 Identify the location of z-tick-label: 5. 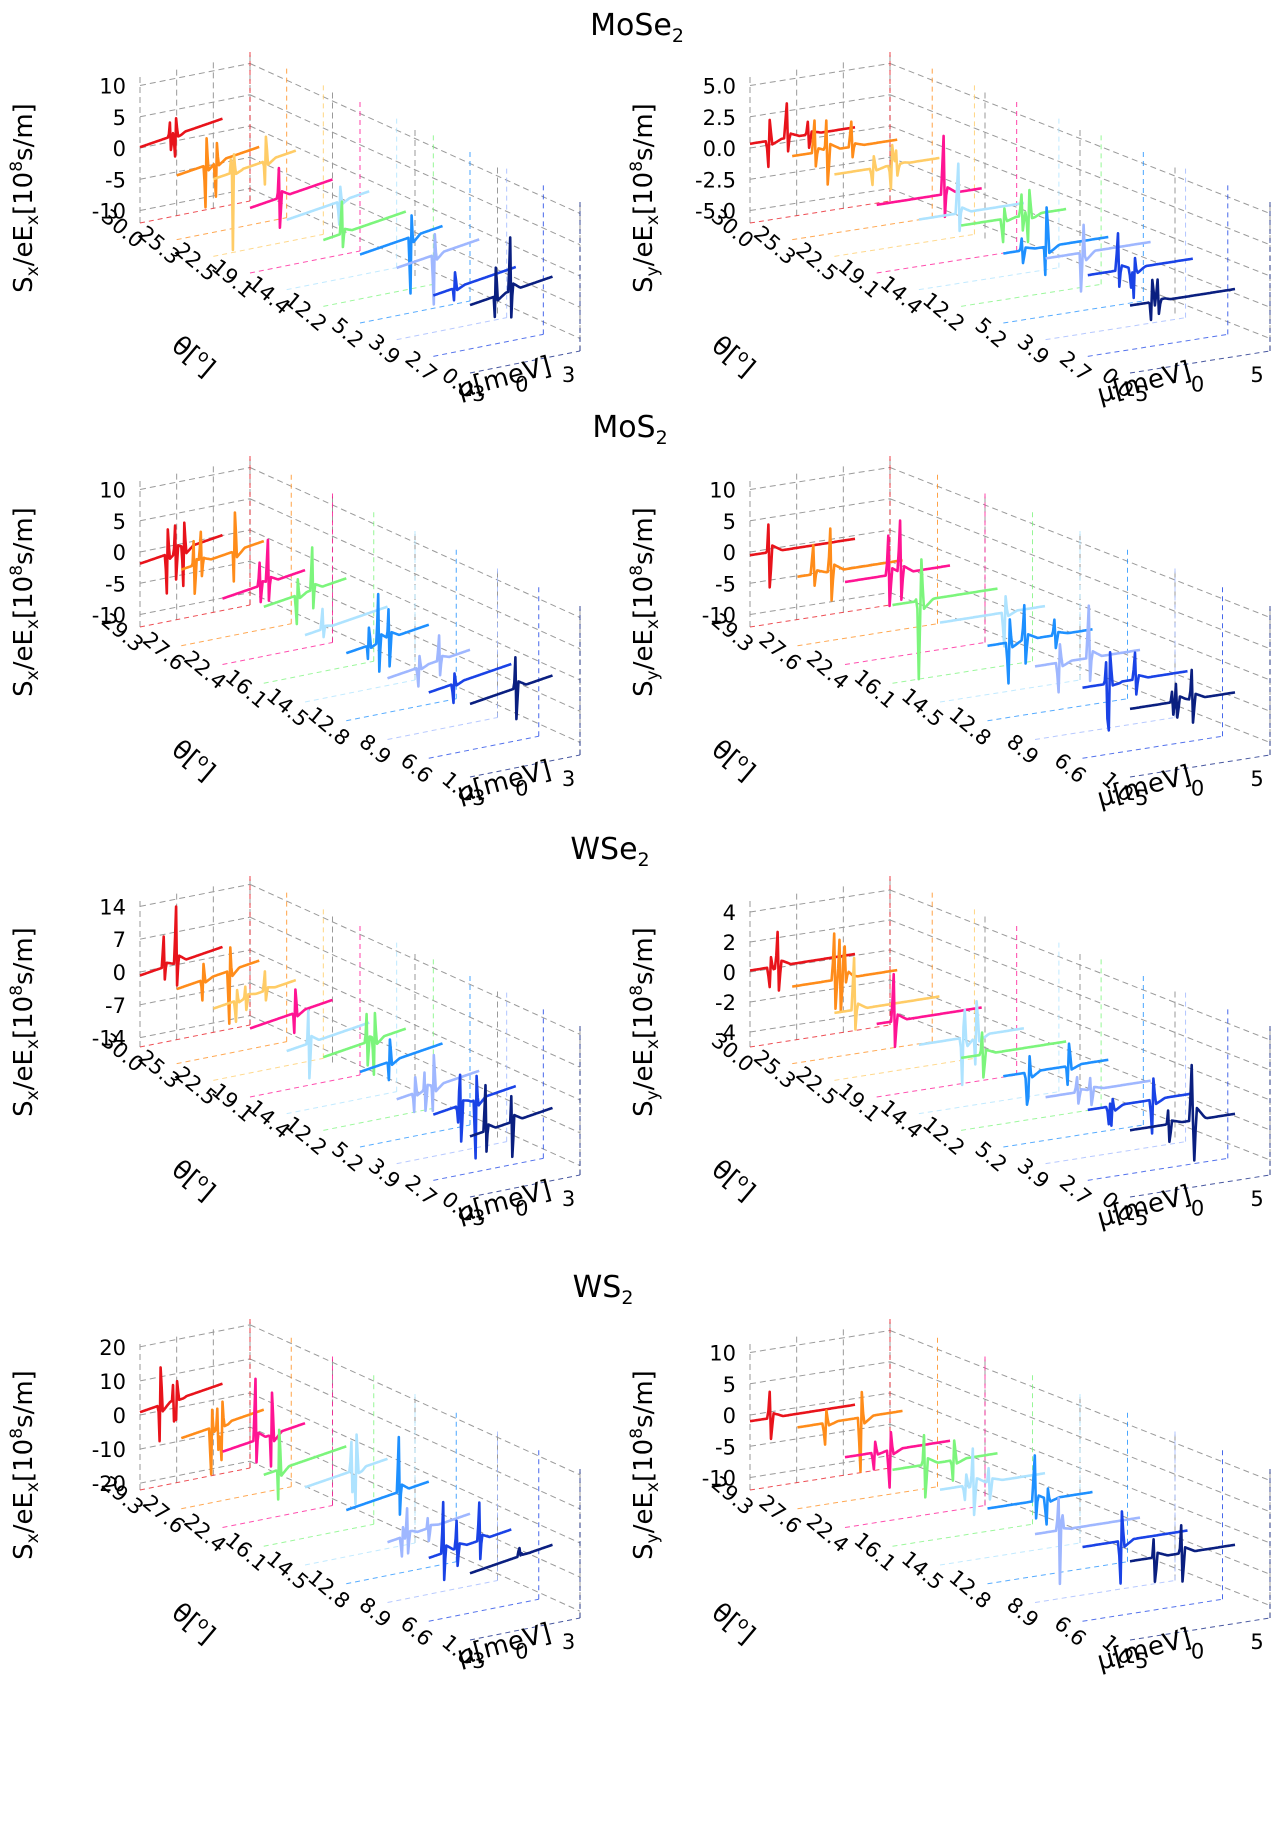
(729, 522).